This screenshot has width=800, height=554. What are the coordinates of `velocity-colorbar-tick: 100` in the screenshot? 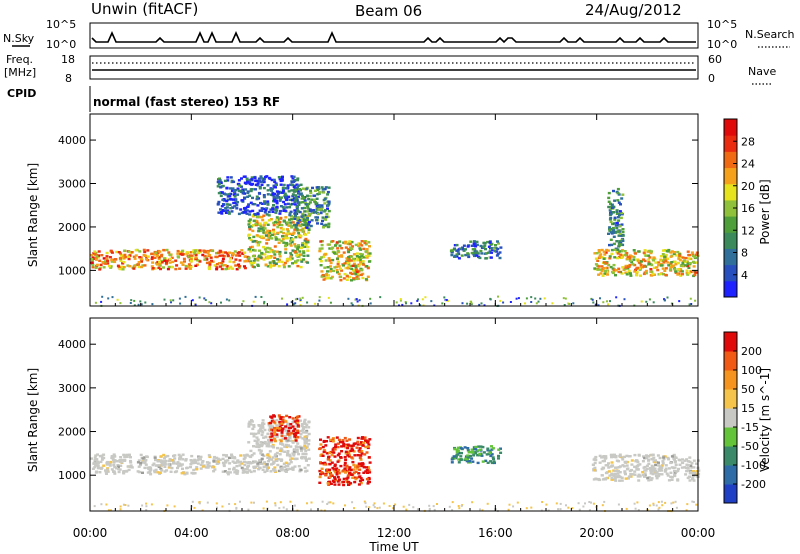 It's located at (751, 370).